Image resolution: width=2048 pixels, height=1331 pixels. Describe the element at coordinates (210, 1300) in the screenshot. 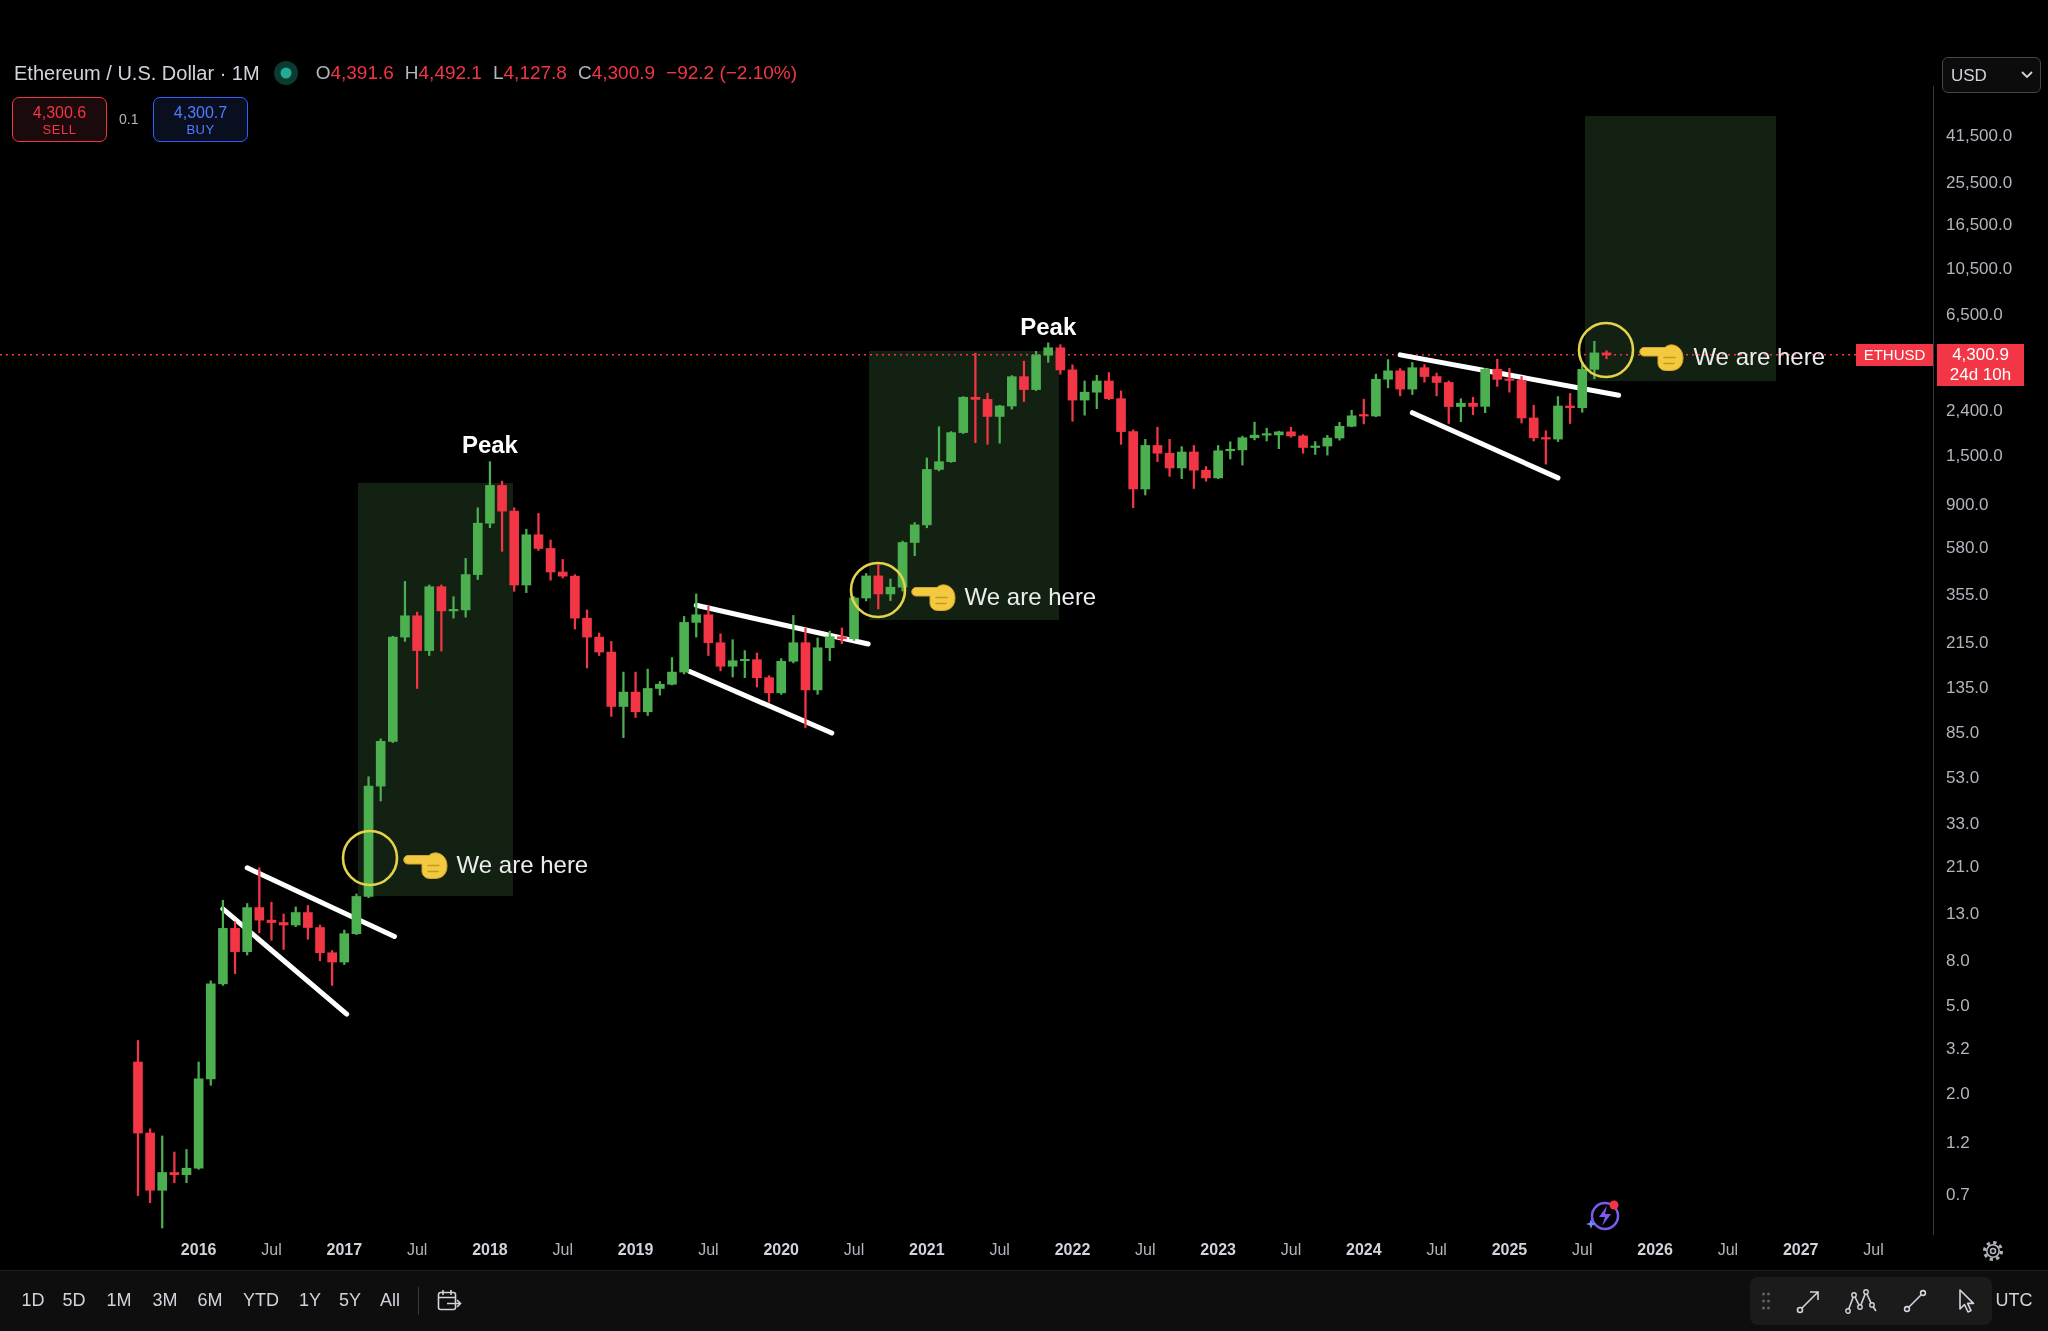

I see `text: 6M` at that location.